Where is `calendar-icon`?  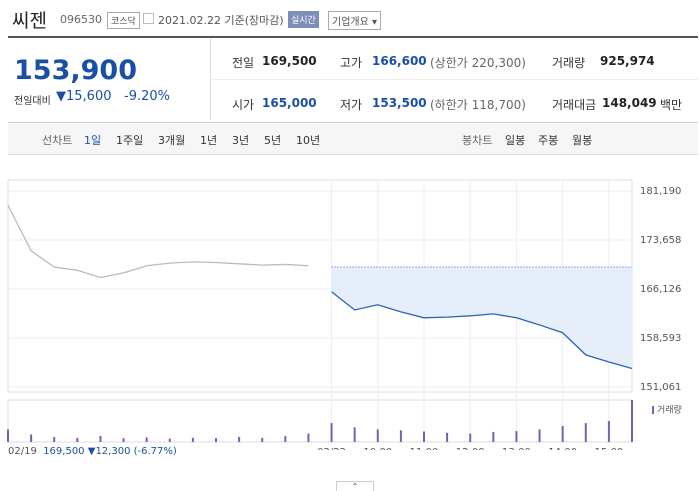
calendar-icon is located at coordinates (148, 18).